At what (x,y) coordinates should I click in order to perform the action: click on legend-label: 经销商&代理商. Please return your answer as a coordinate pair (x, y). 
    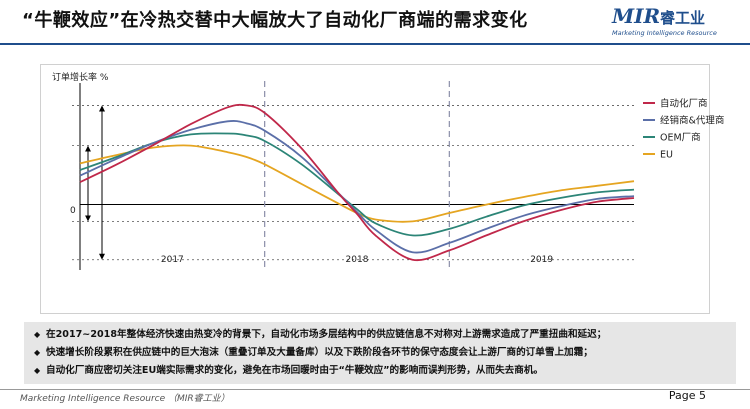
    Looking at the image, I should click on (692, 121).